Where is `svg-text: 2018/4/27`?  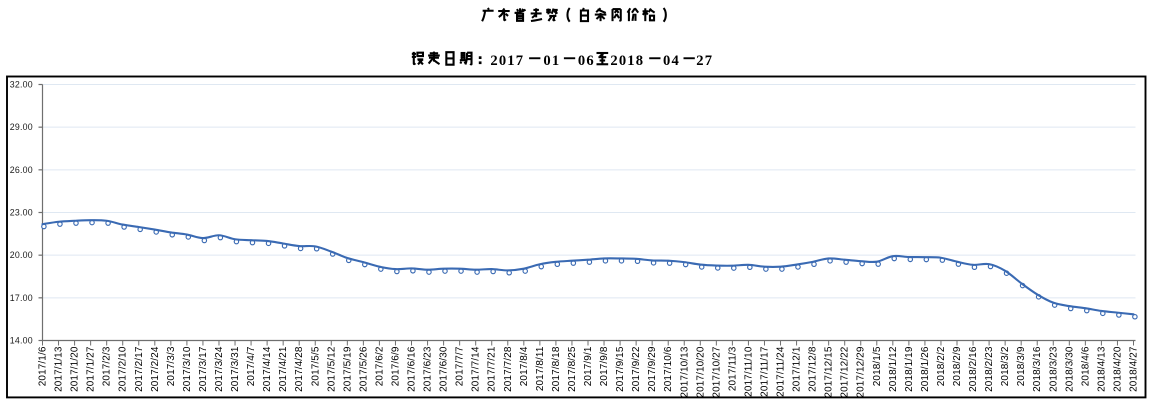
svg-text: 2018/4/27 is located at coordinates (1133, 369).